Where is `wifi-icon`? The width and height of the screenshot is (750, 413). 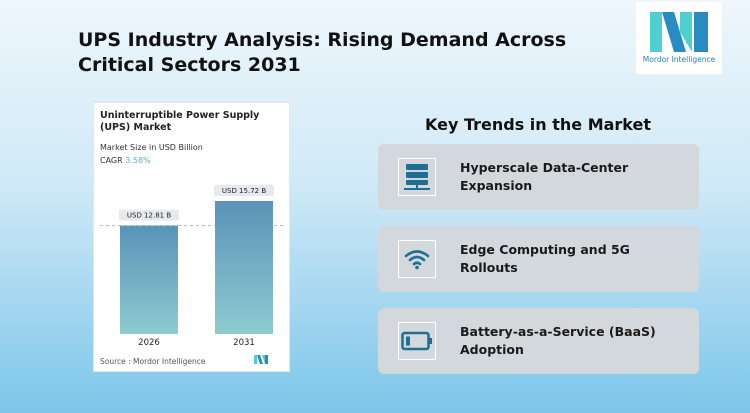
wifi-icon is located at coordinates (417, 259).